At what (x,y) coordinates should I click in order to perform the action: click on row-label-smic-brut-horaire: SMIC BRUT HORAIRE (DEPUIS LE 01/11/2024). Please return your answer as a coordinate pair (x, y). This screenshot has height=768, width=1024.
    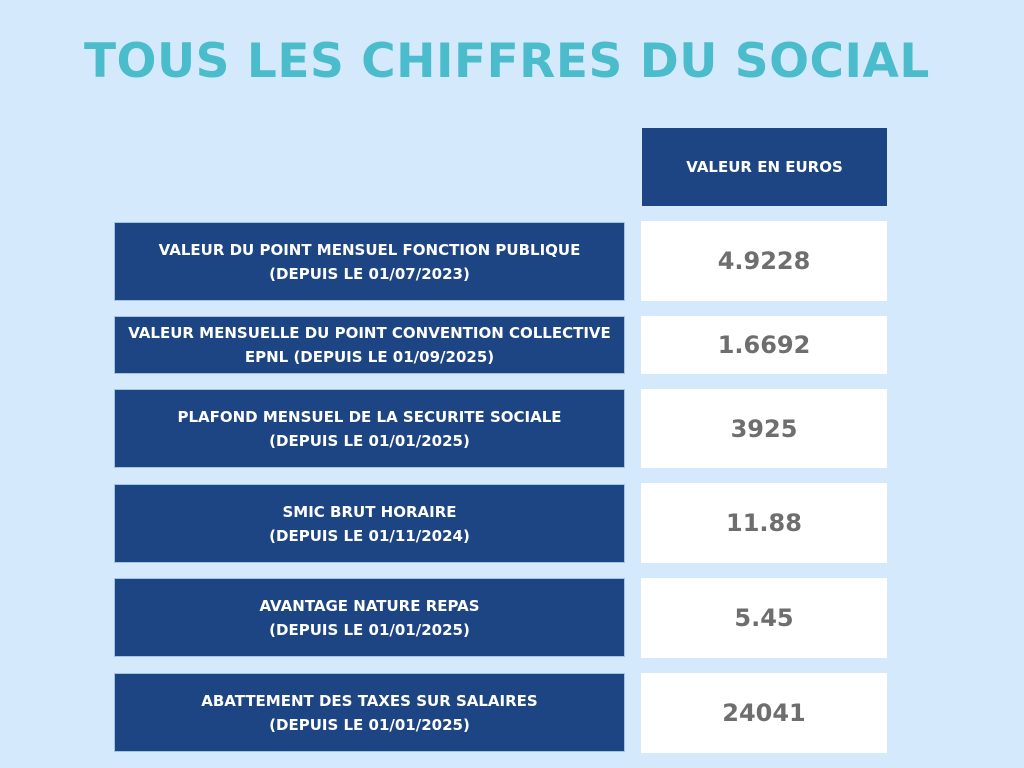
    Looking at the image, I should click on (369, 523).